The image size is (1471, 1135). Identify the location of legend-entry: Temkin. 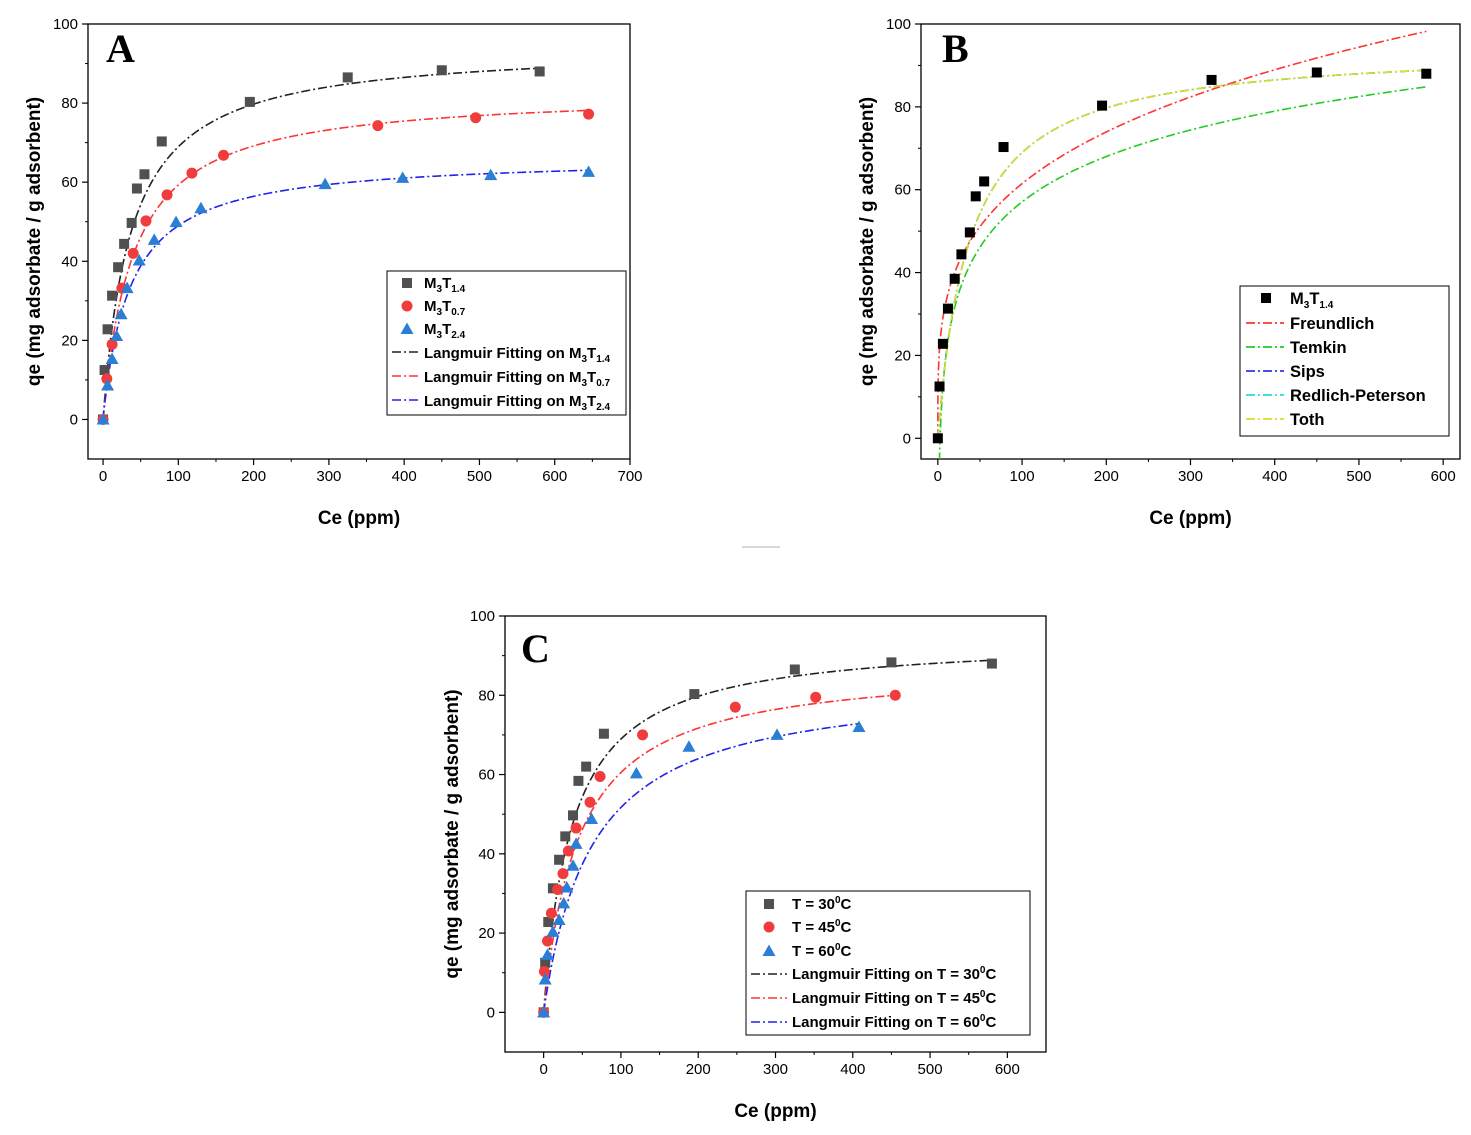
(1318, 348).